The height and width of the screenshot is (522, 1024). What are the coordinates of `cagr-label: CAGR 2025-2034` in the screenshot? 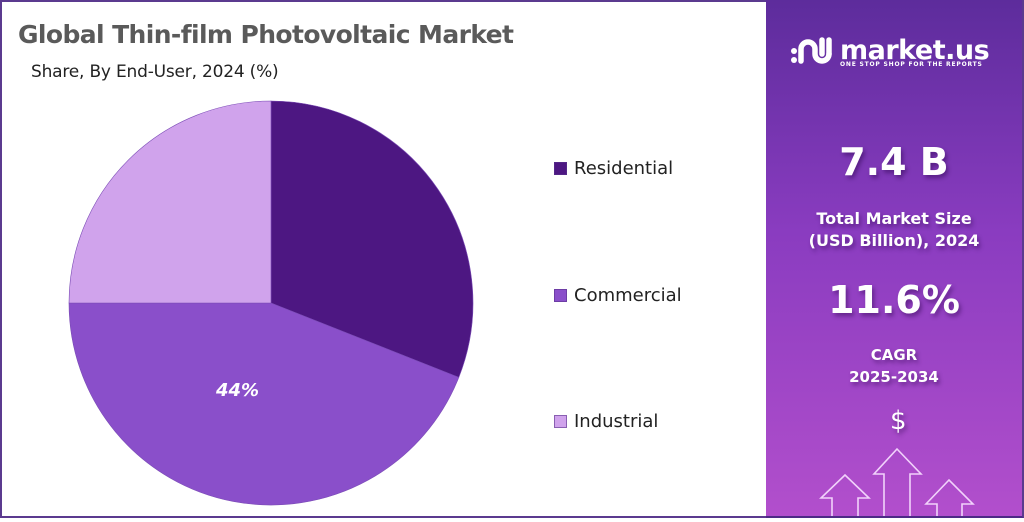 It's located at (894, 366).